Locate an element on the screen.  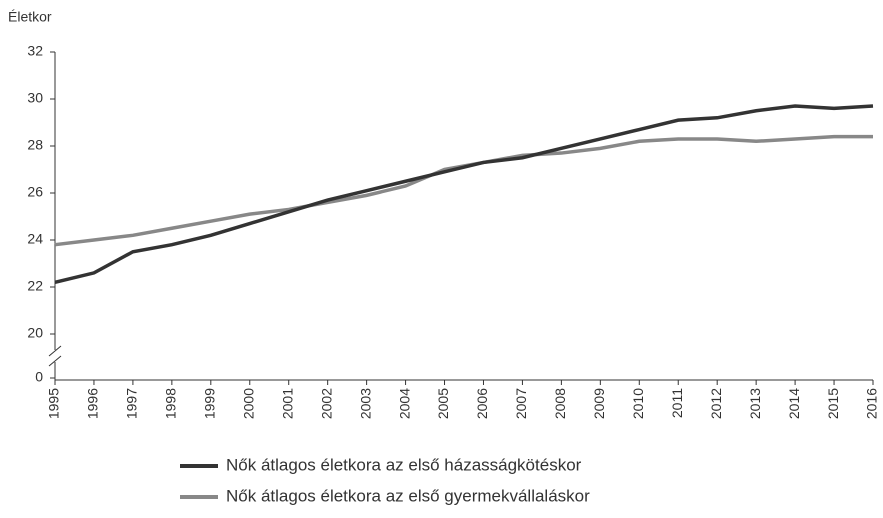
x-tick-label: 2016 is located at coordinates (872, 403).